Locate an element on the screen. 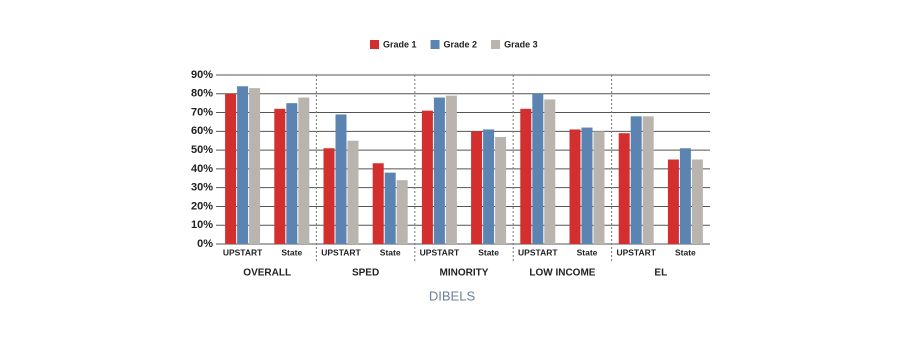 This screenshot has width=900, height=341. group-label: OVERALL is located at coordinates (267, 273).